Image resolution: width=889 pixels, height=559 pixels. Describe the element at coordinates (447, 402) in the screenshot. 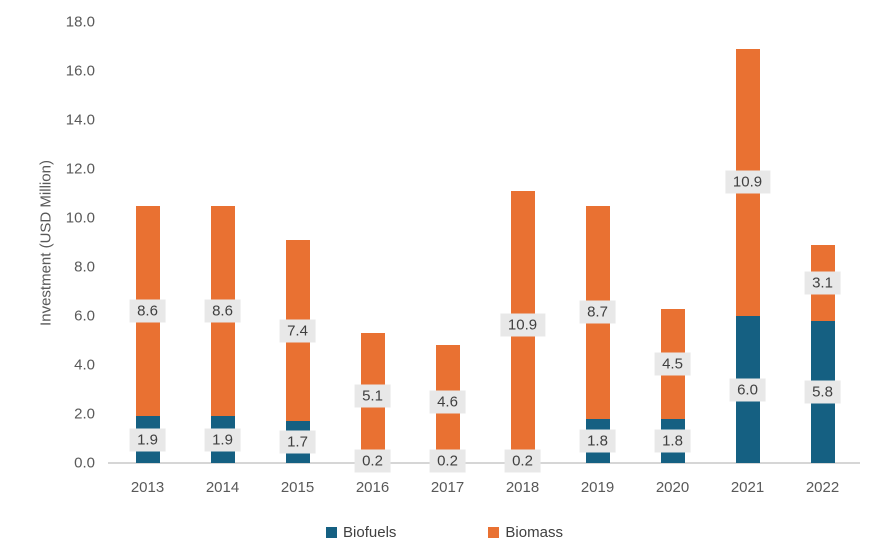

I see `data-label-biomass-2017: 4.6` at that location.